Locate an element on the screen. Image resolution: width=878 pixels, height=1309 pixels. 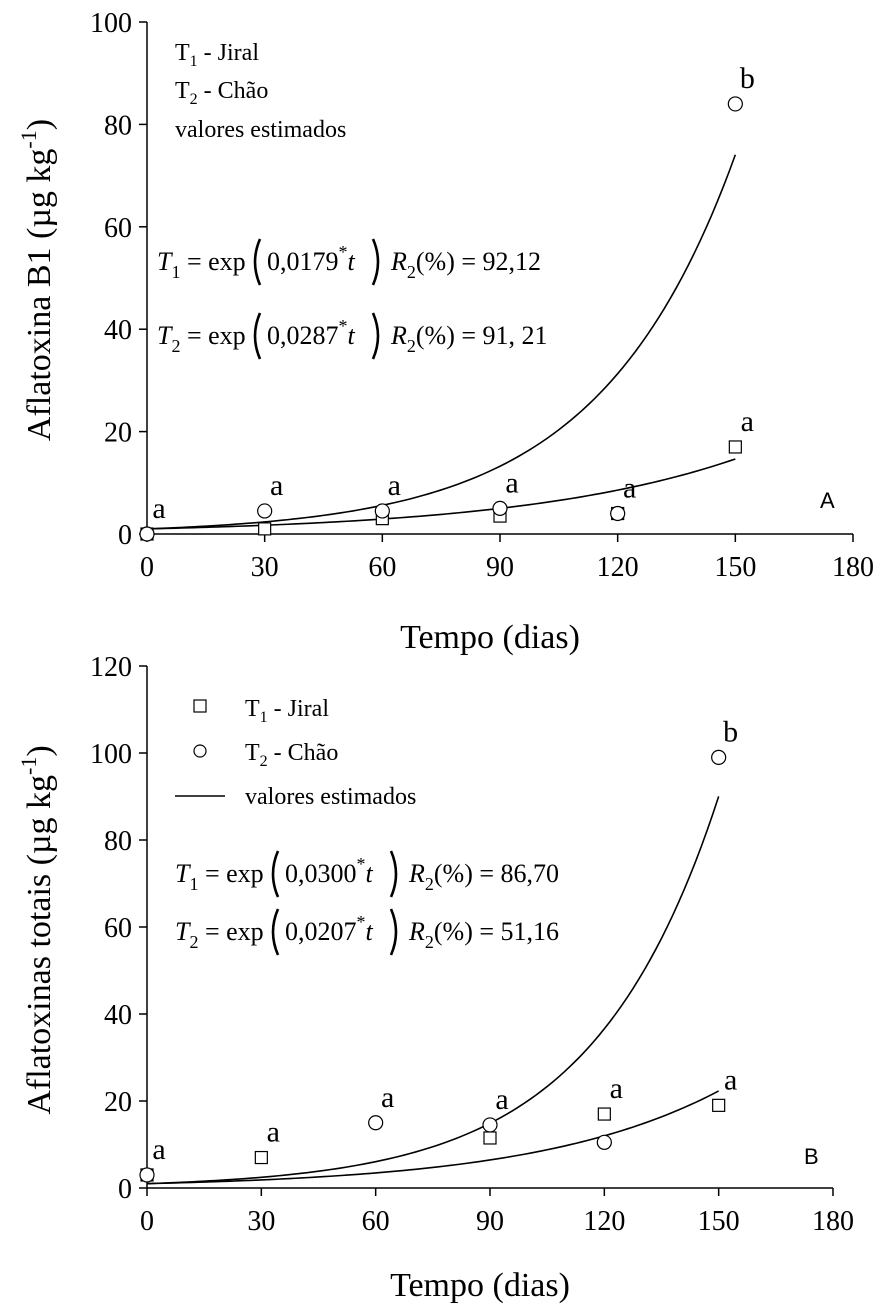
equation-body: 0,0287*t is located at coordinates (311, 333).